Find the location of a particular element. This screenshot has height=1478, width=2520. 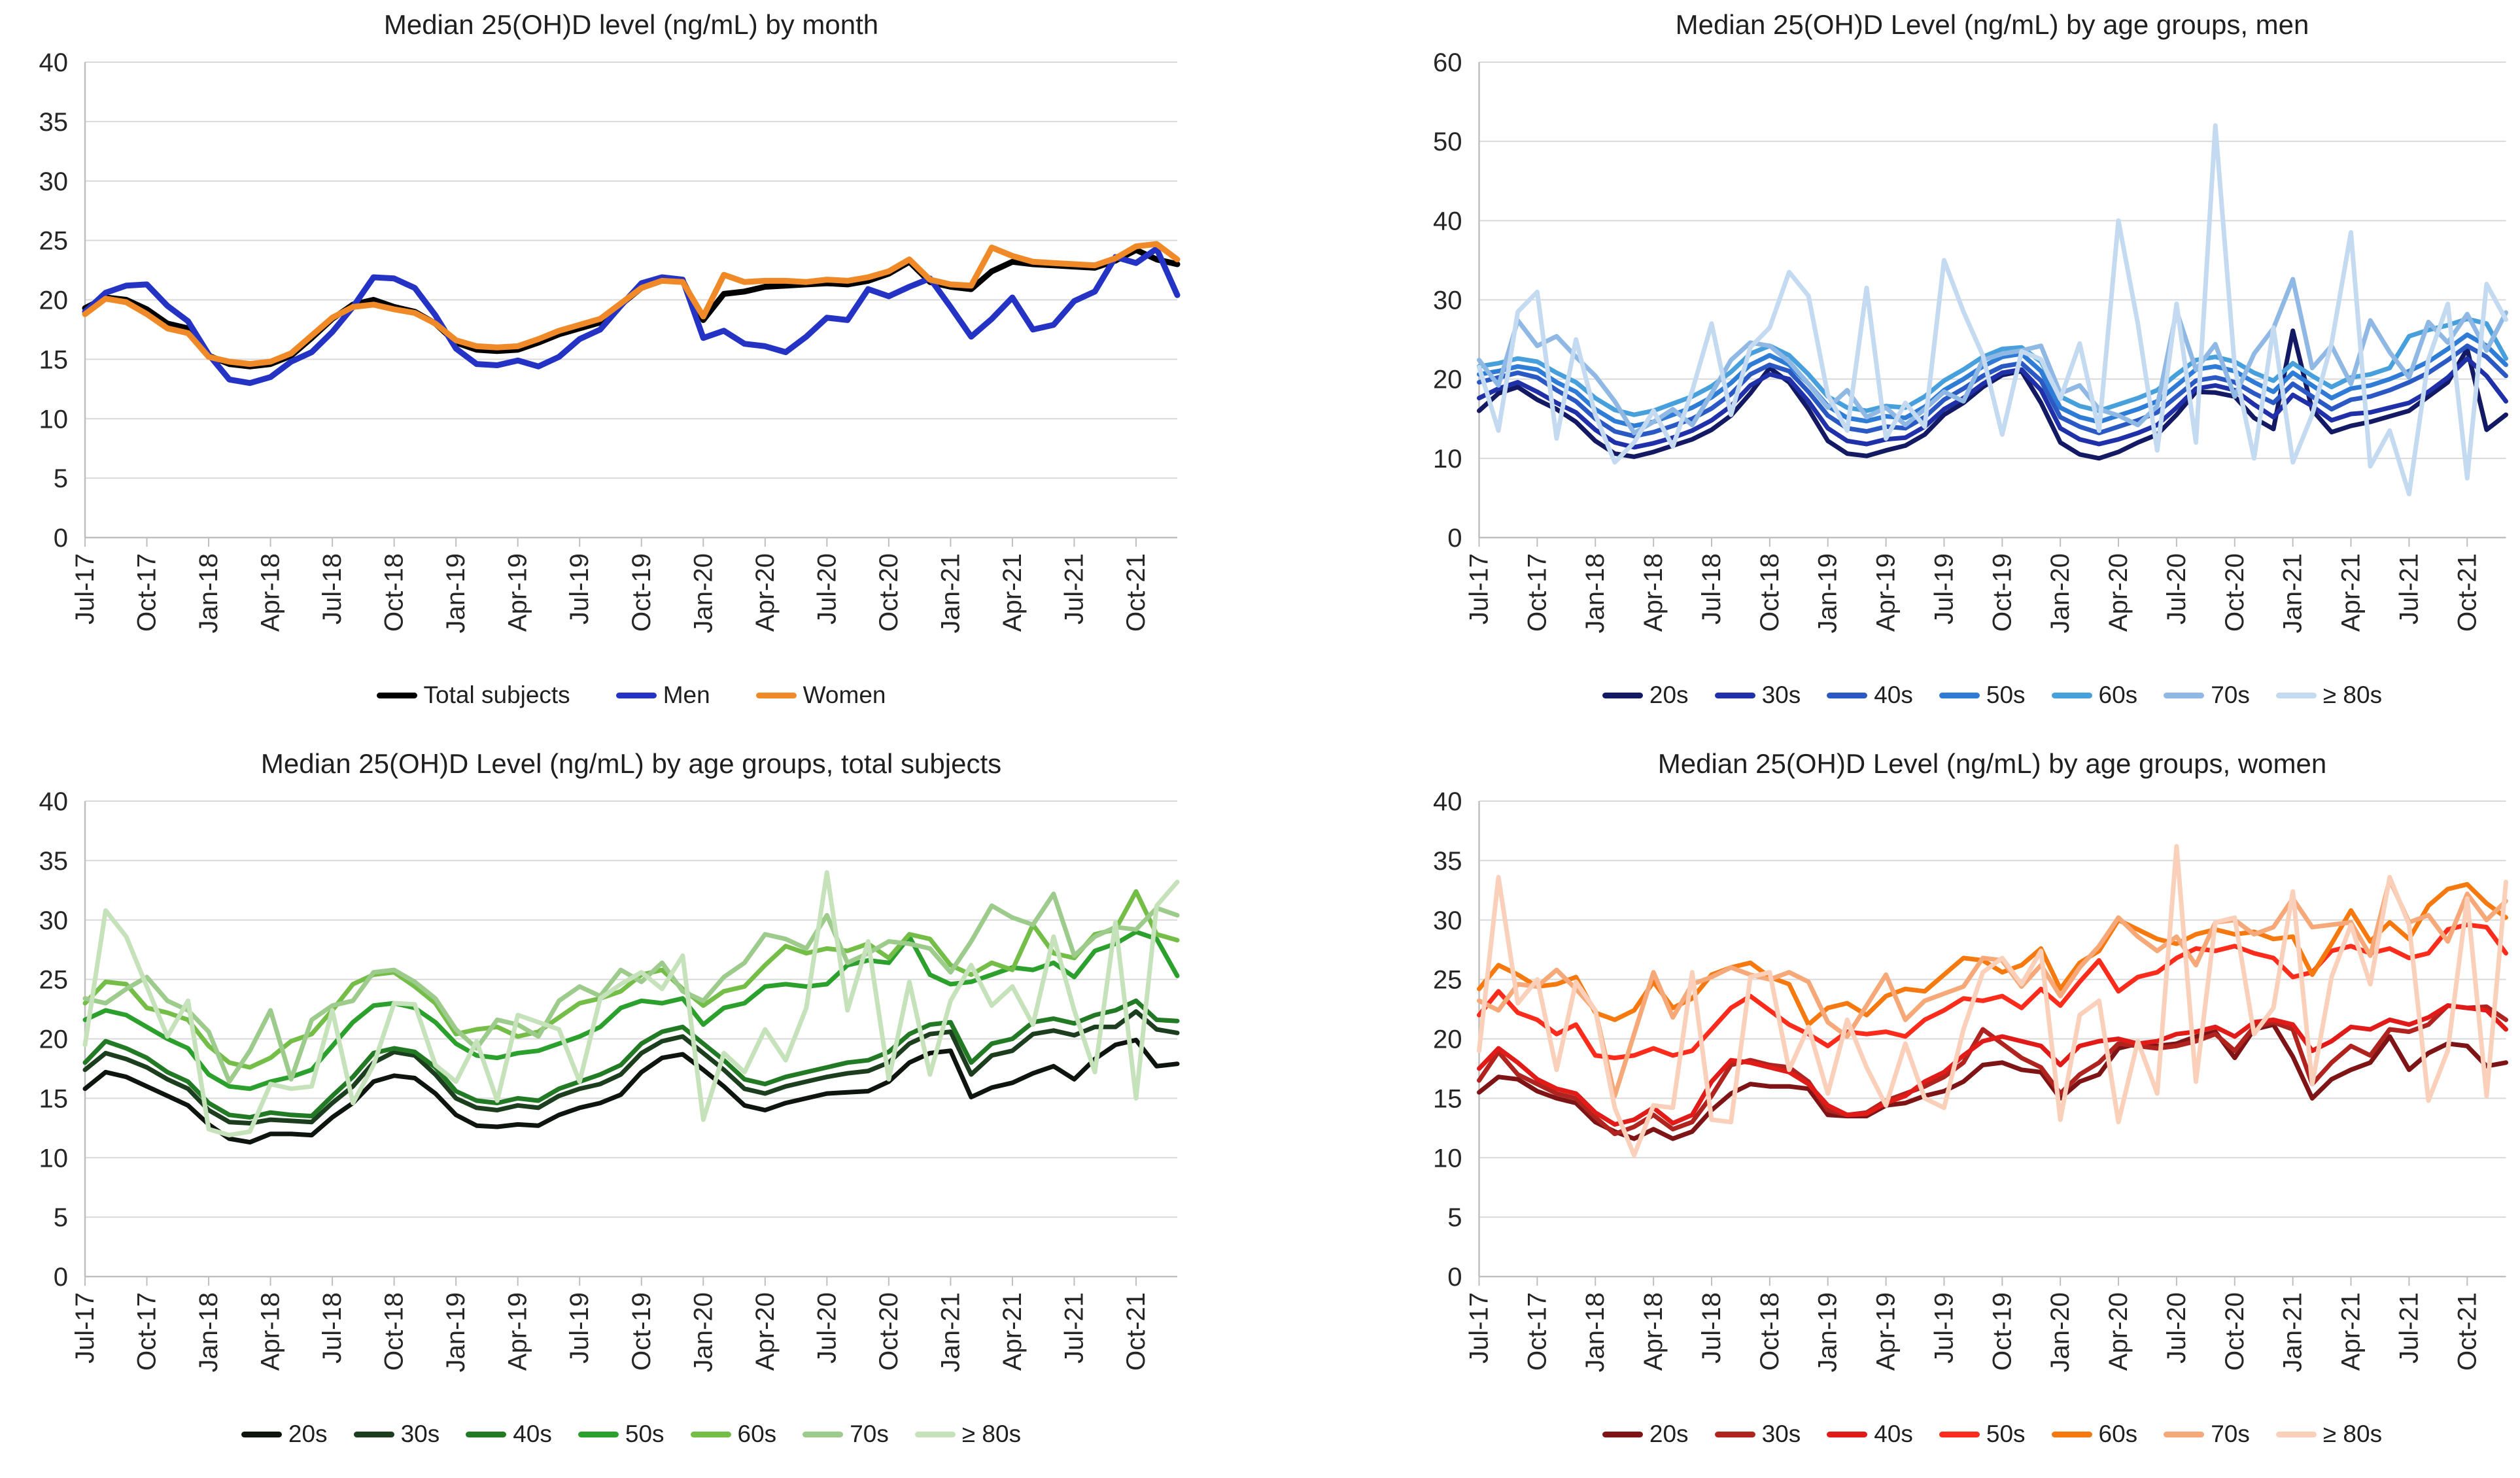

line-series-70s is located at coordinates (1992, 988).